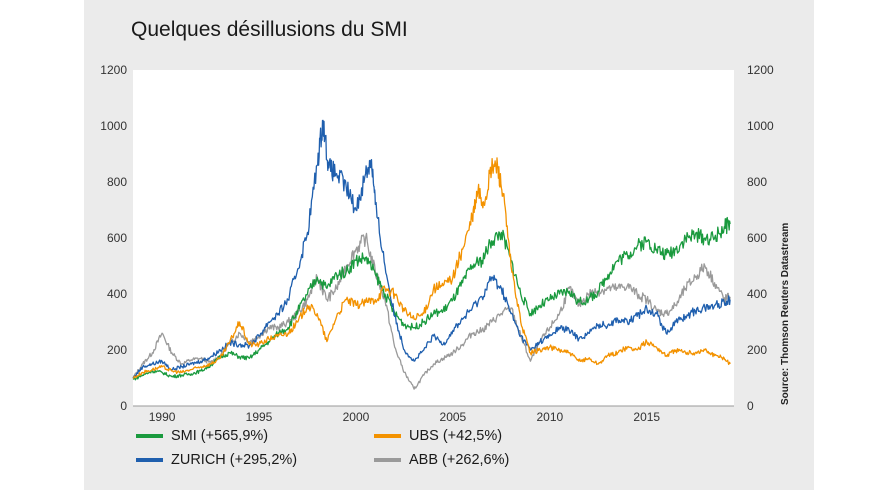 The width and height of the screenshot is (896, 490). Describe the element at coordinates (356, 417) in the screenshot. I see `x-tick-2000: 2000` at that location.